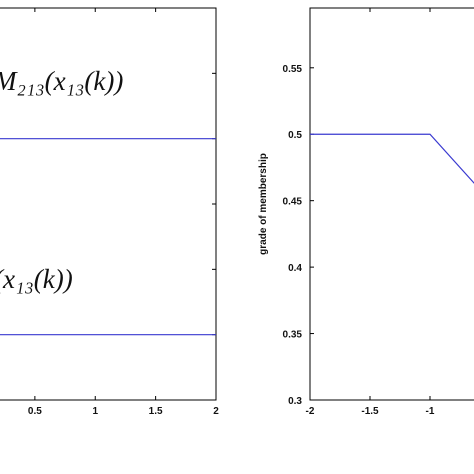  What do you see at coordinates (370, 411) in the screenshot?
I see `x-tick-label: -1.5` at bounding box center [370, 411].